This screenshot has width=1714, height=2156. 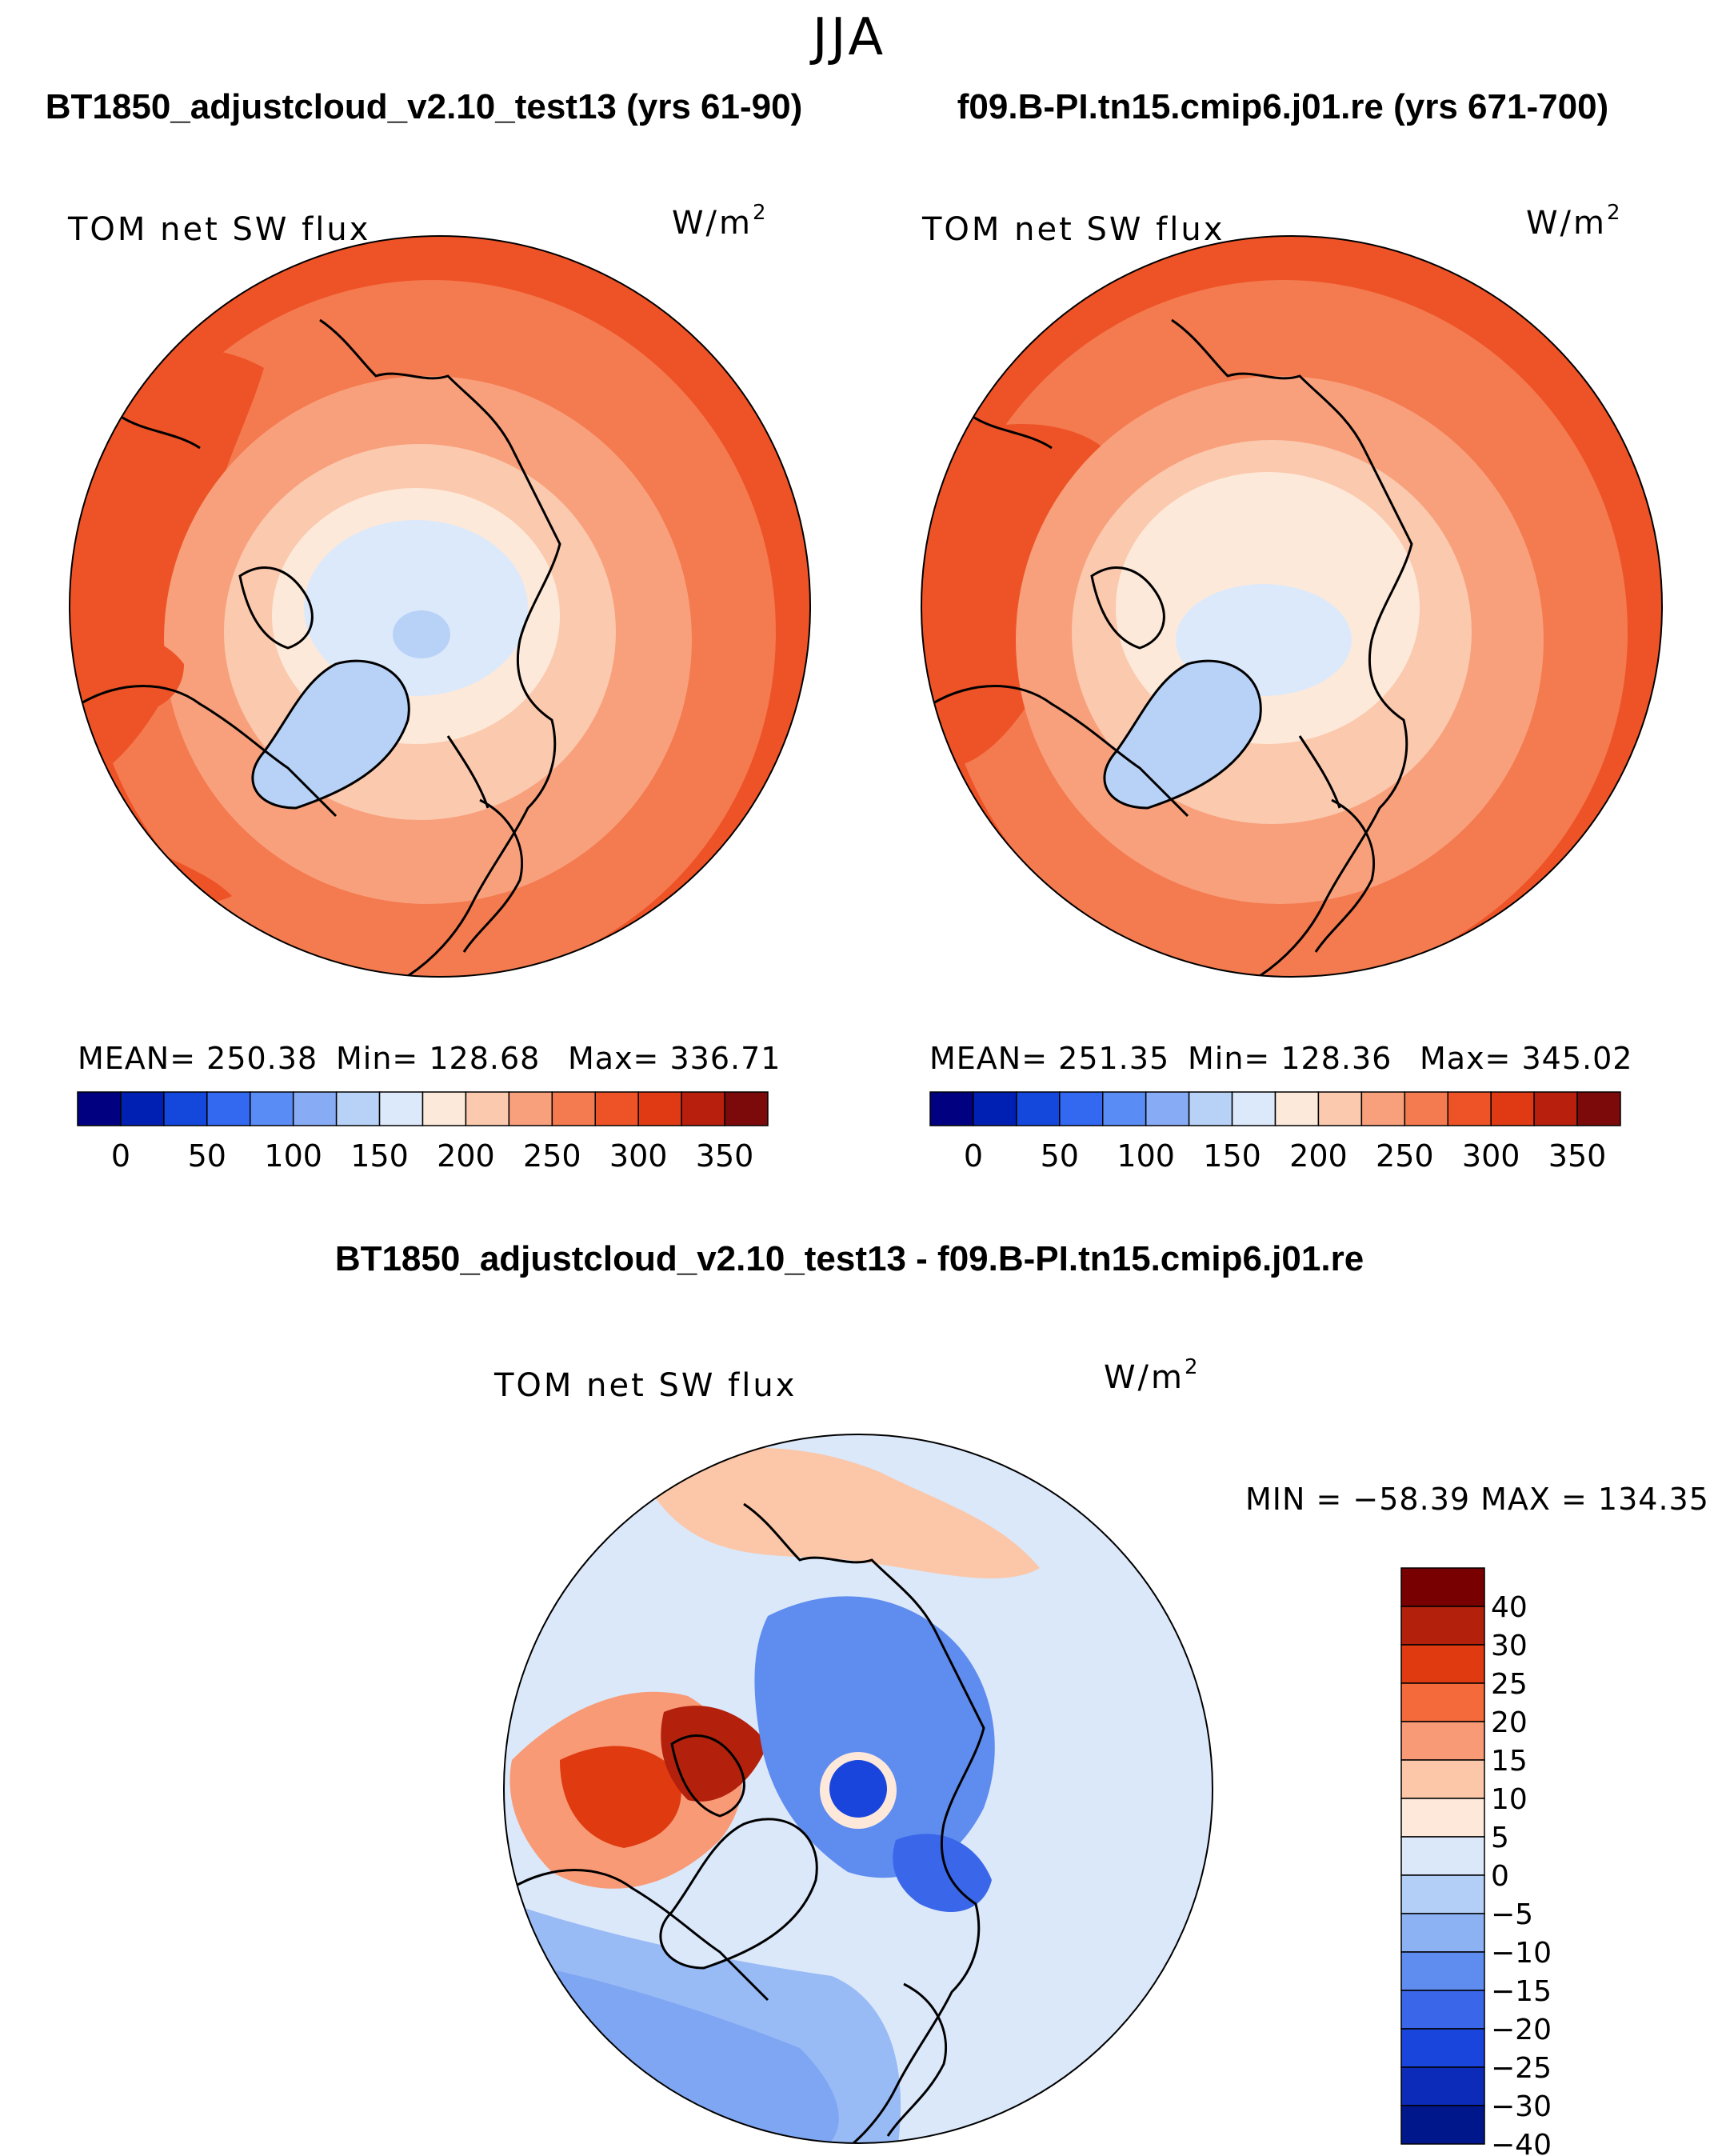 What do you see at coordinates (1509, 1722) in the screenshot?
I see `bottom-colorbar-tick-label: 20` at bounding box center [1509, 1722].